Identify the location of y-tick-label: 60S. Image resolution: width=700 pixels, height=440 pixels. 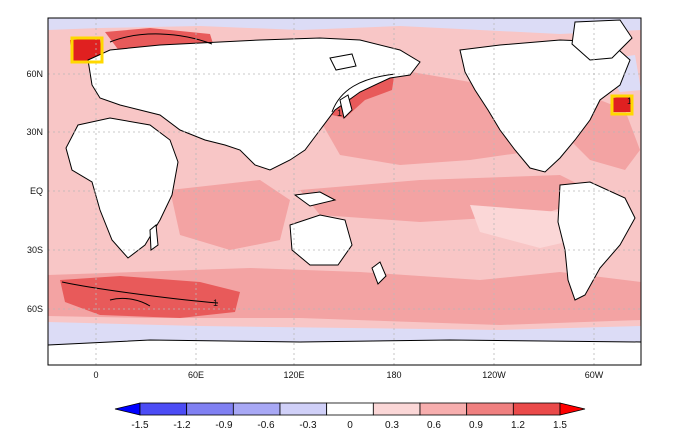
(35, 309).